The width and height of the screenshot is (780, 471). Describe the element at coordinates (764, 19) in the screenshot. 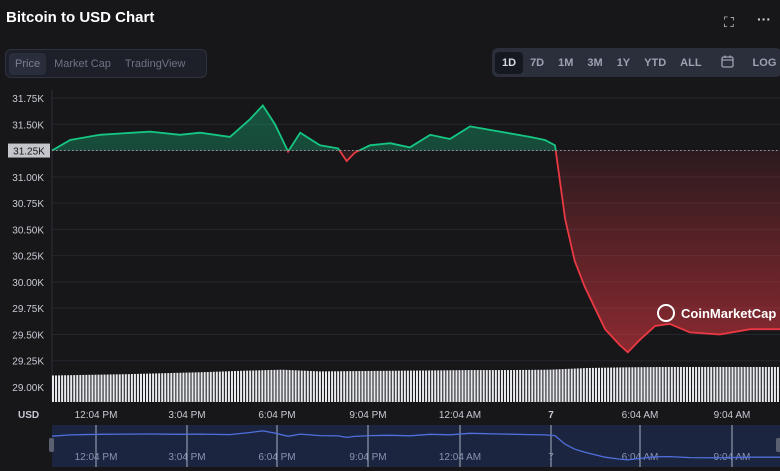

I see `more-horizontal-icon: ···` at that location.